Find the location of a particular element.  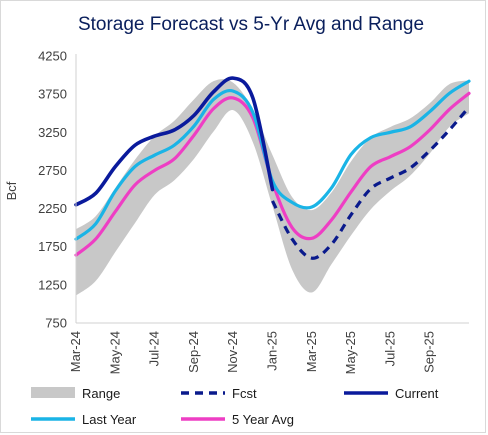

y-tick-label: 750 is located at coordinates (56, 323).